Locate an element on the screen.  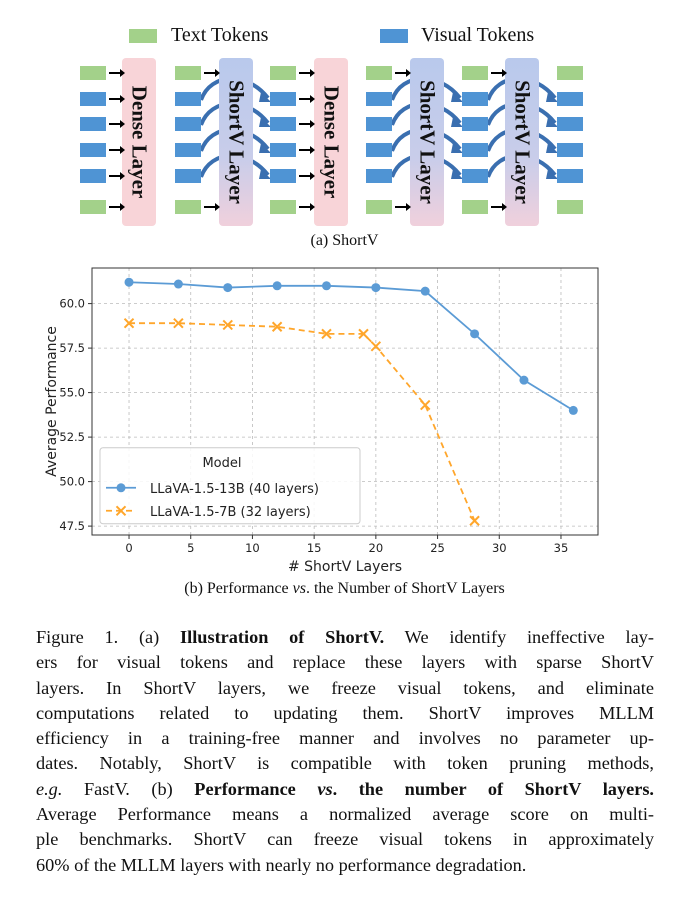
layer-label: Dense Layer is located at coordinates (331, 142).